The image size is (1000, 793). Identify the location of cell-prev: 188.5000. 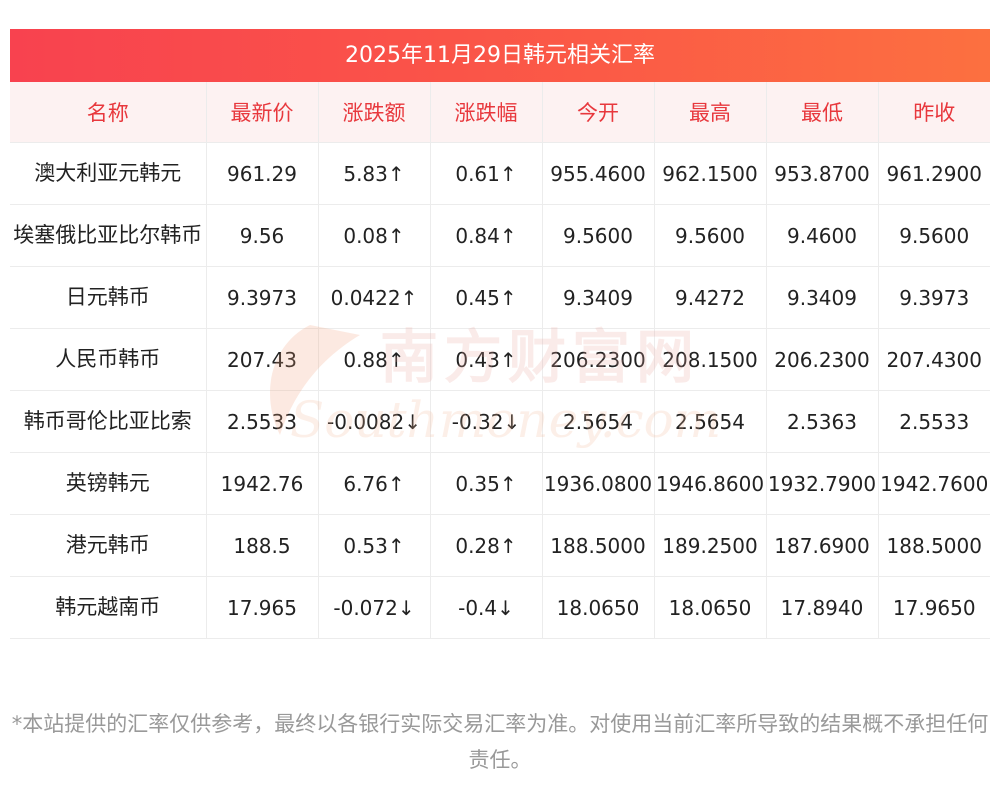
(934, 545).